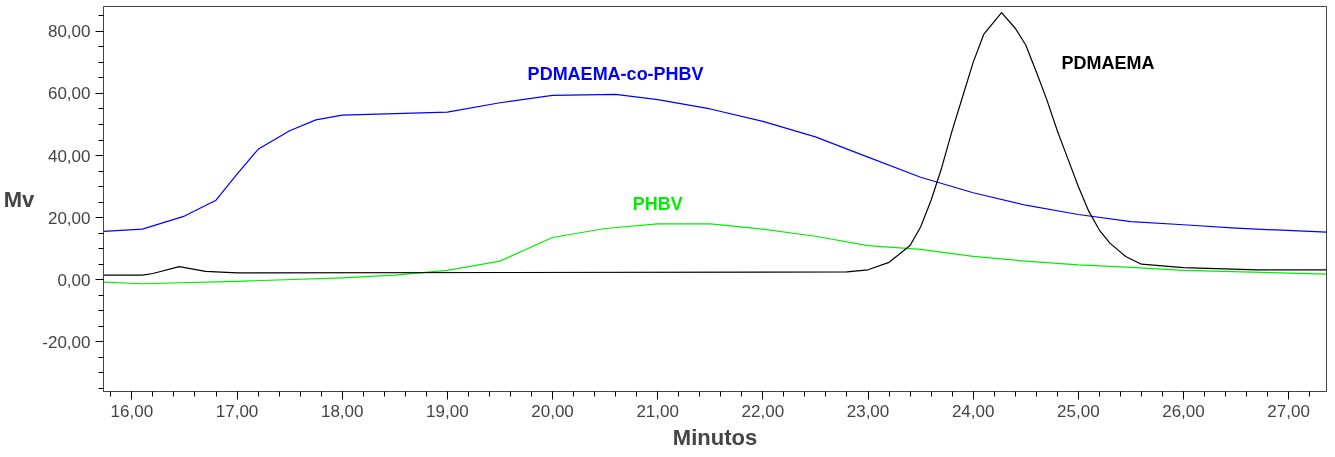 Image resolution: width=1335 pixels, height=457 pixels. What do you see at coordinates (552, 411) in the screenshot?
I see `x-tick-label: 20,00` at bounding box center [552, 411].